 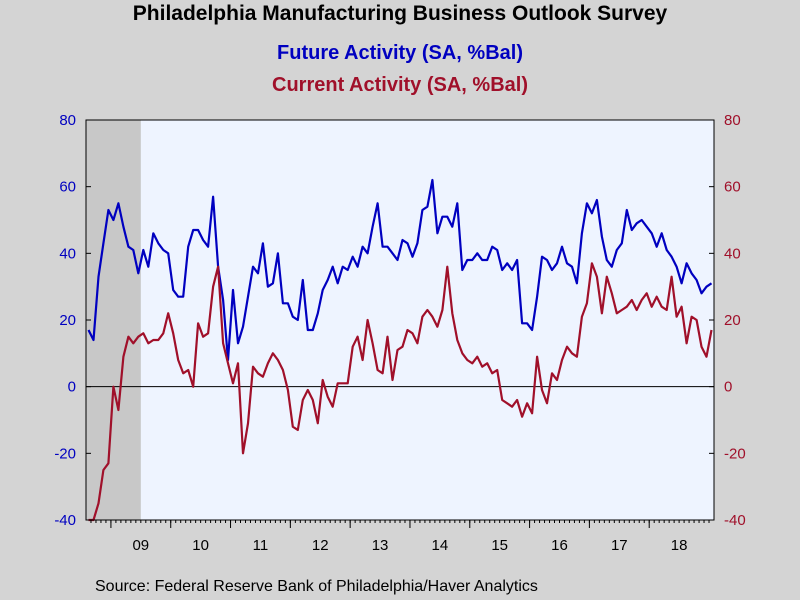 What do you see at coordinates (67, 253) in the screenshot?
I see `y-tick-label-left: 40` at bounding box center [67, 253].